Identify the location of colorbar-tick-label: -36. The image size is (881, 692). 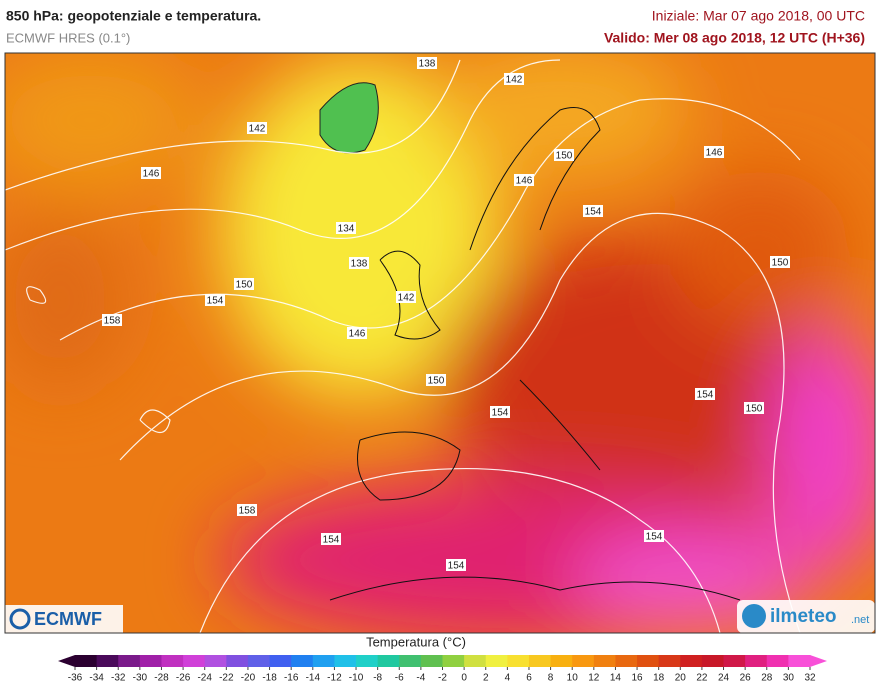
(75, 678).